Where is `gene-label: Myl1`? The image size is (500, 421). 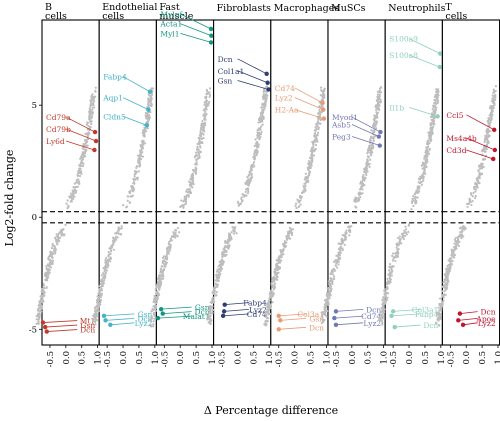 gene-label: Myl1 is located at coordinates (169, 33).